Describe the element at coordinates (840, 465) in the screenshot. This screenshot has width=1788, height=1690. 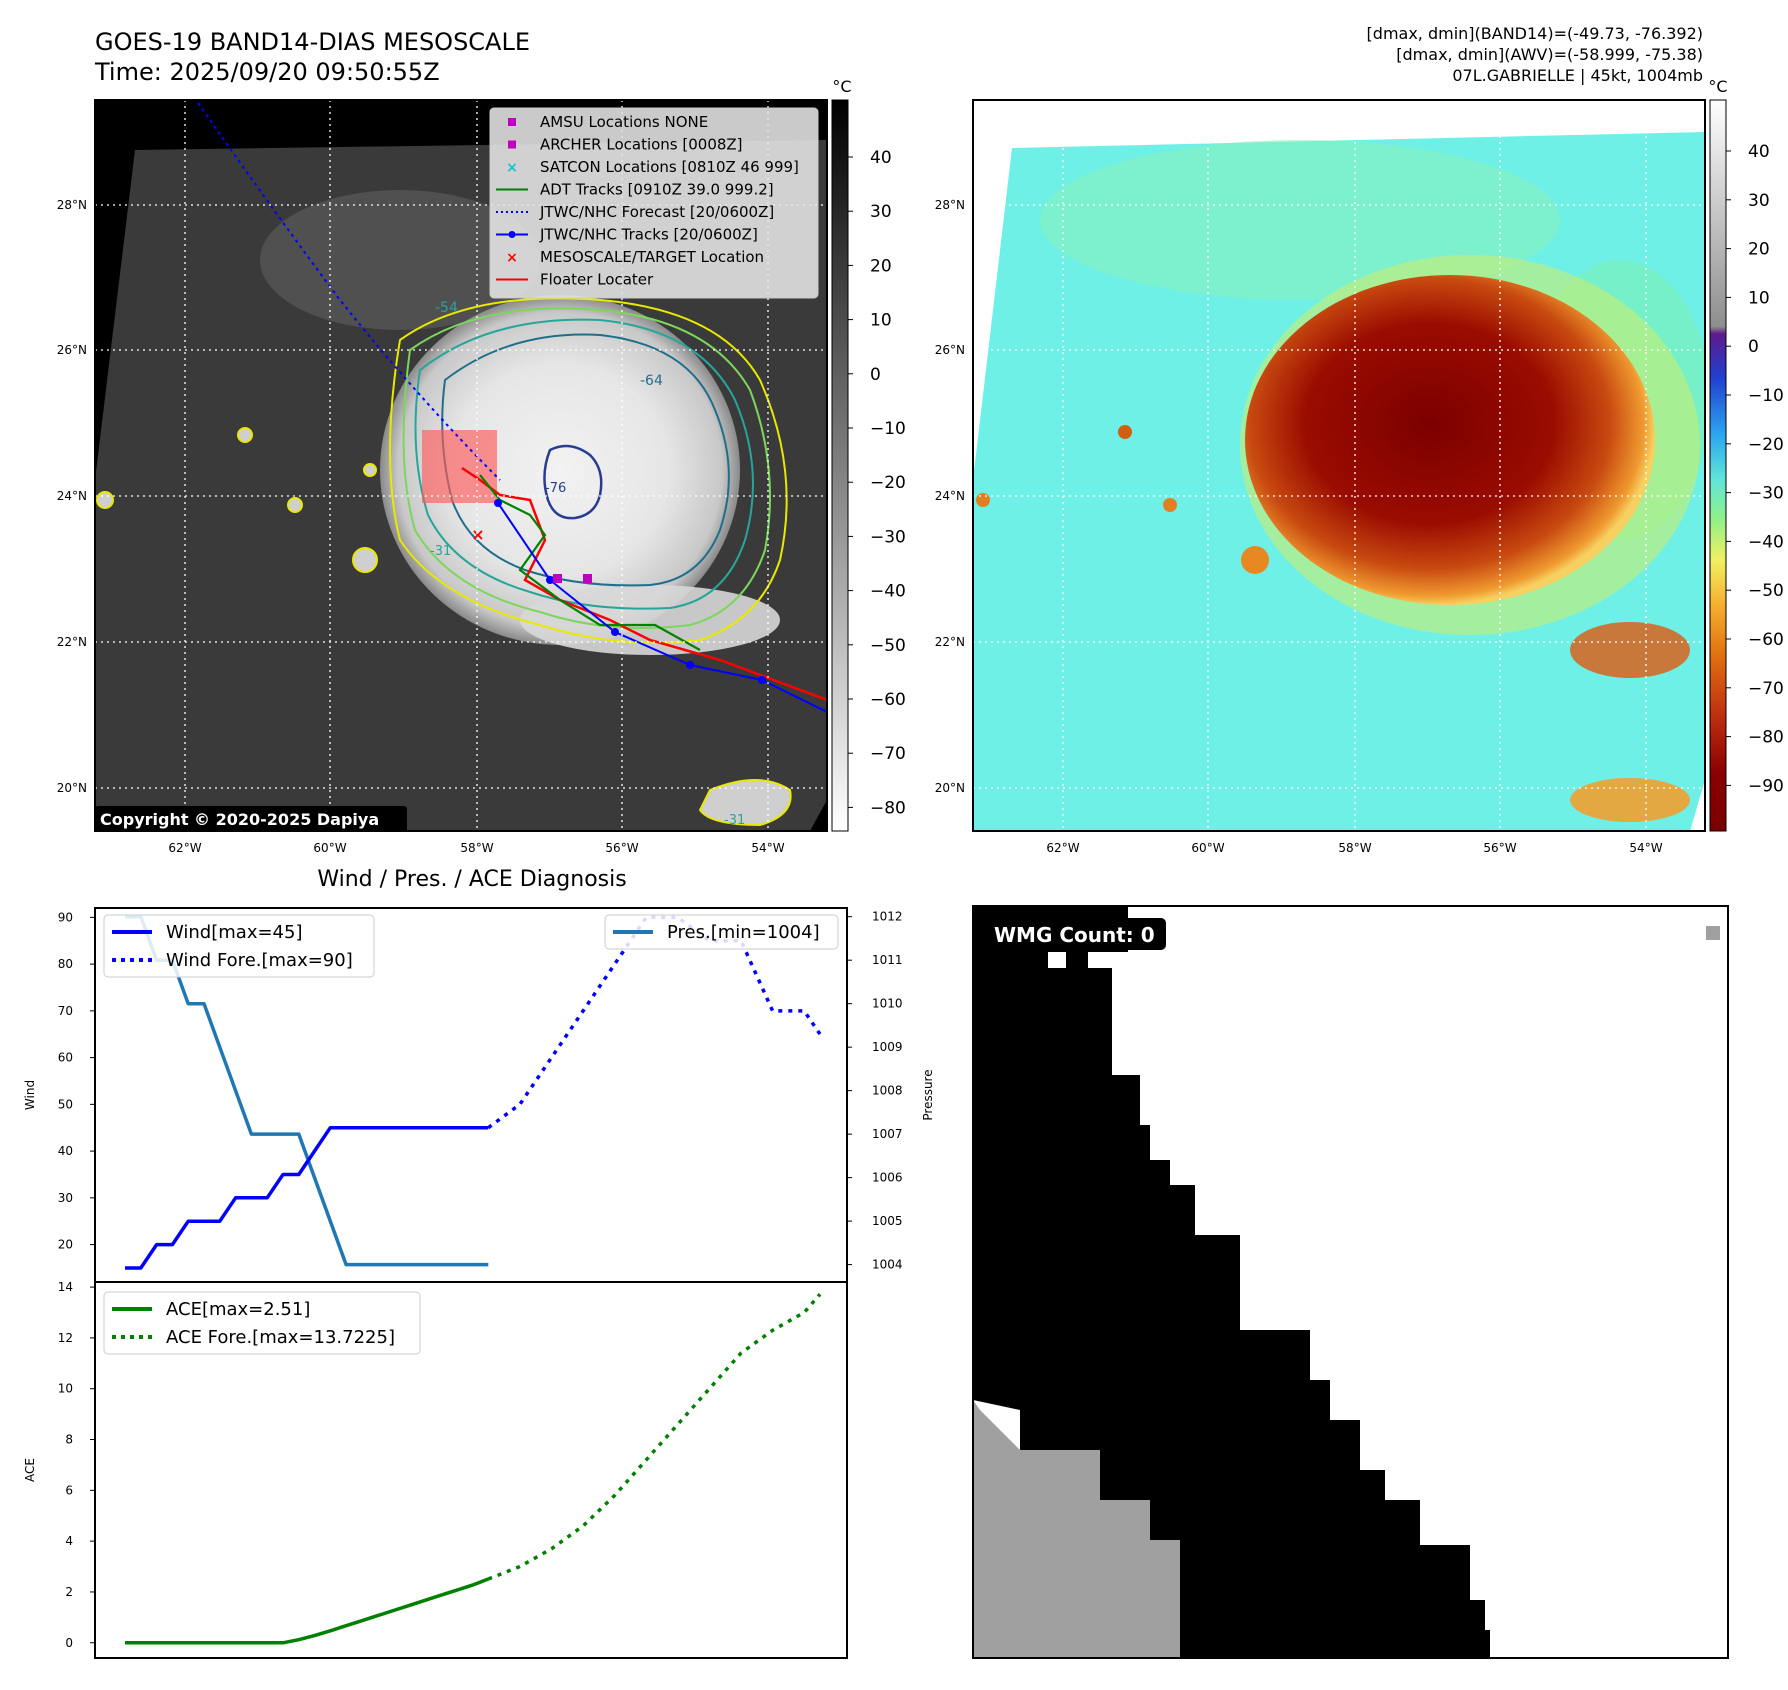
I see `ir-colorbar` at that location.